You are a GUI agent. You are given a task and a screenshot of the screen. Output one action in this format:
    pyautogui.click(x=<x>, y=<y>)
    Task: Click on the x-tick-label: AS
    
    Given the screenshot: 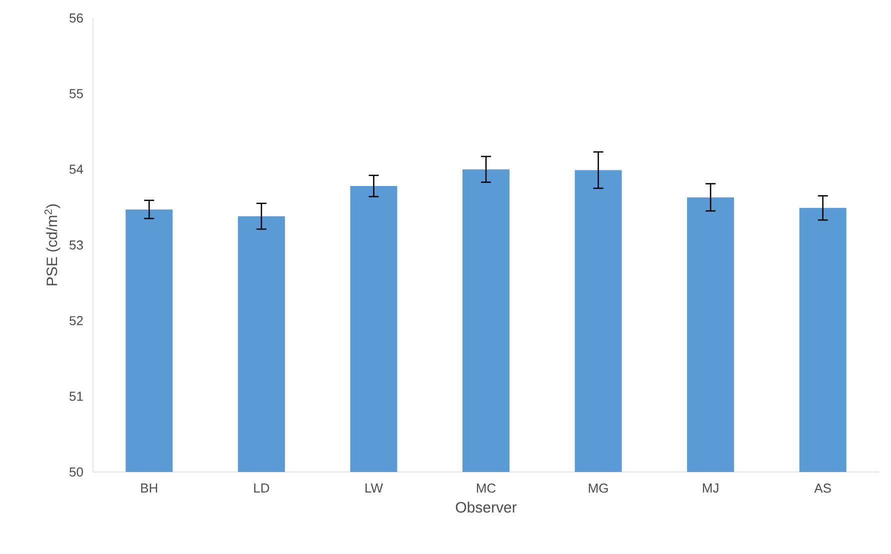 What is the action you would take?
    pyautogui.click(x=822, y=488)
    